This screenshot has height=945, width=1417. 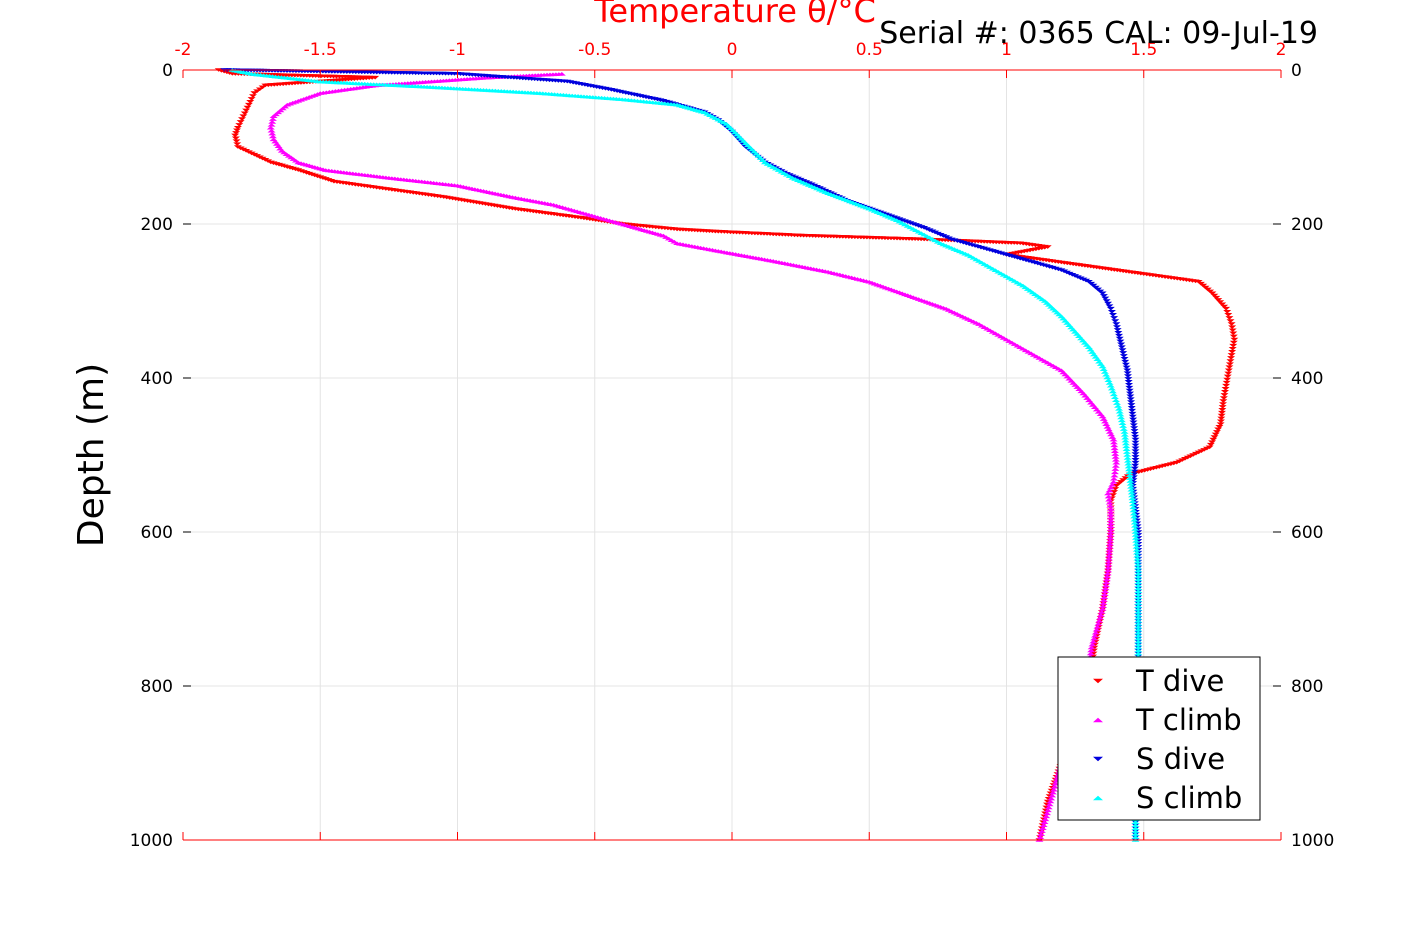 I want to click on y-tick-label-right: 800, so click(x=1307, y=687).